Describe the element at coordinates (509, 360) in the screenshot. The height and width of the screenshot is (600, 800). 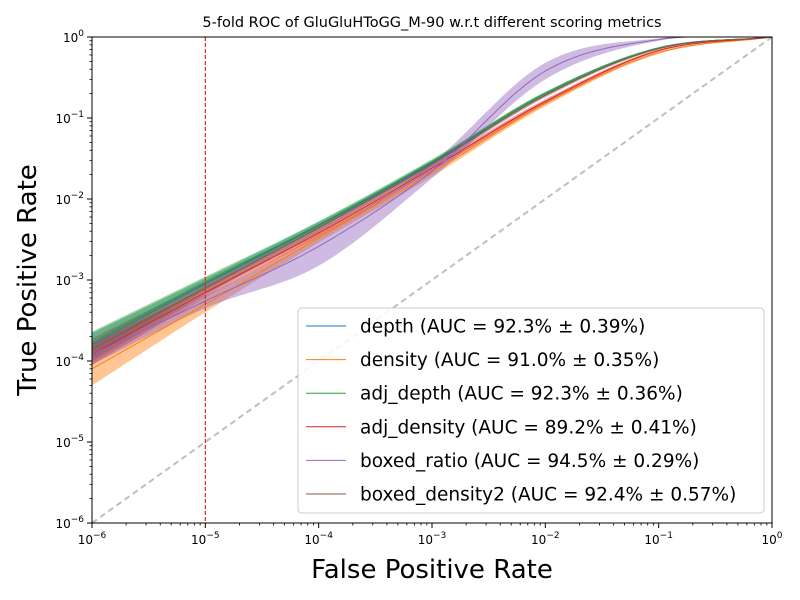
I see `legend-label-1: density (AUC = 91.0% ± 0.35%)` at that location.